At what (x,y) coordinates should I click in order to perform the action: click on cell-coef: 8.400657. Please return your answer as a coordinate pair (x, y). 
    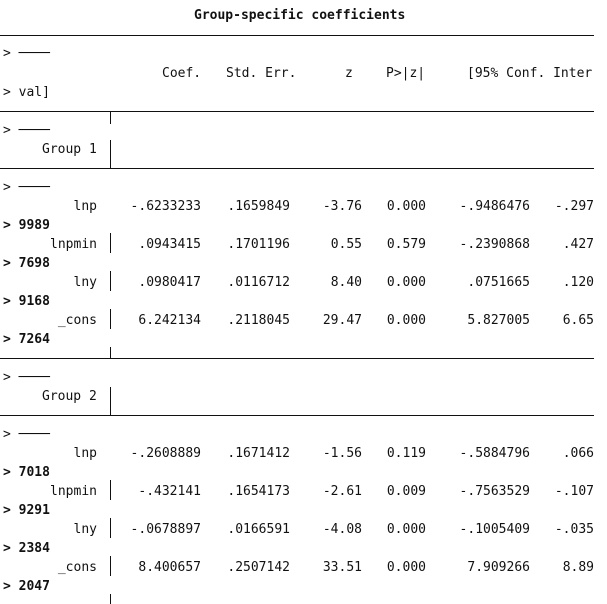
    Looking at the image, I should click on (169, 567).